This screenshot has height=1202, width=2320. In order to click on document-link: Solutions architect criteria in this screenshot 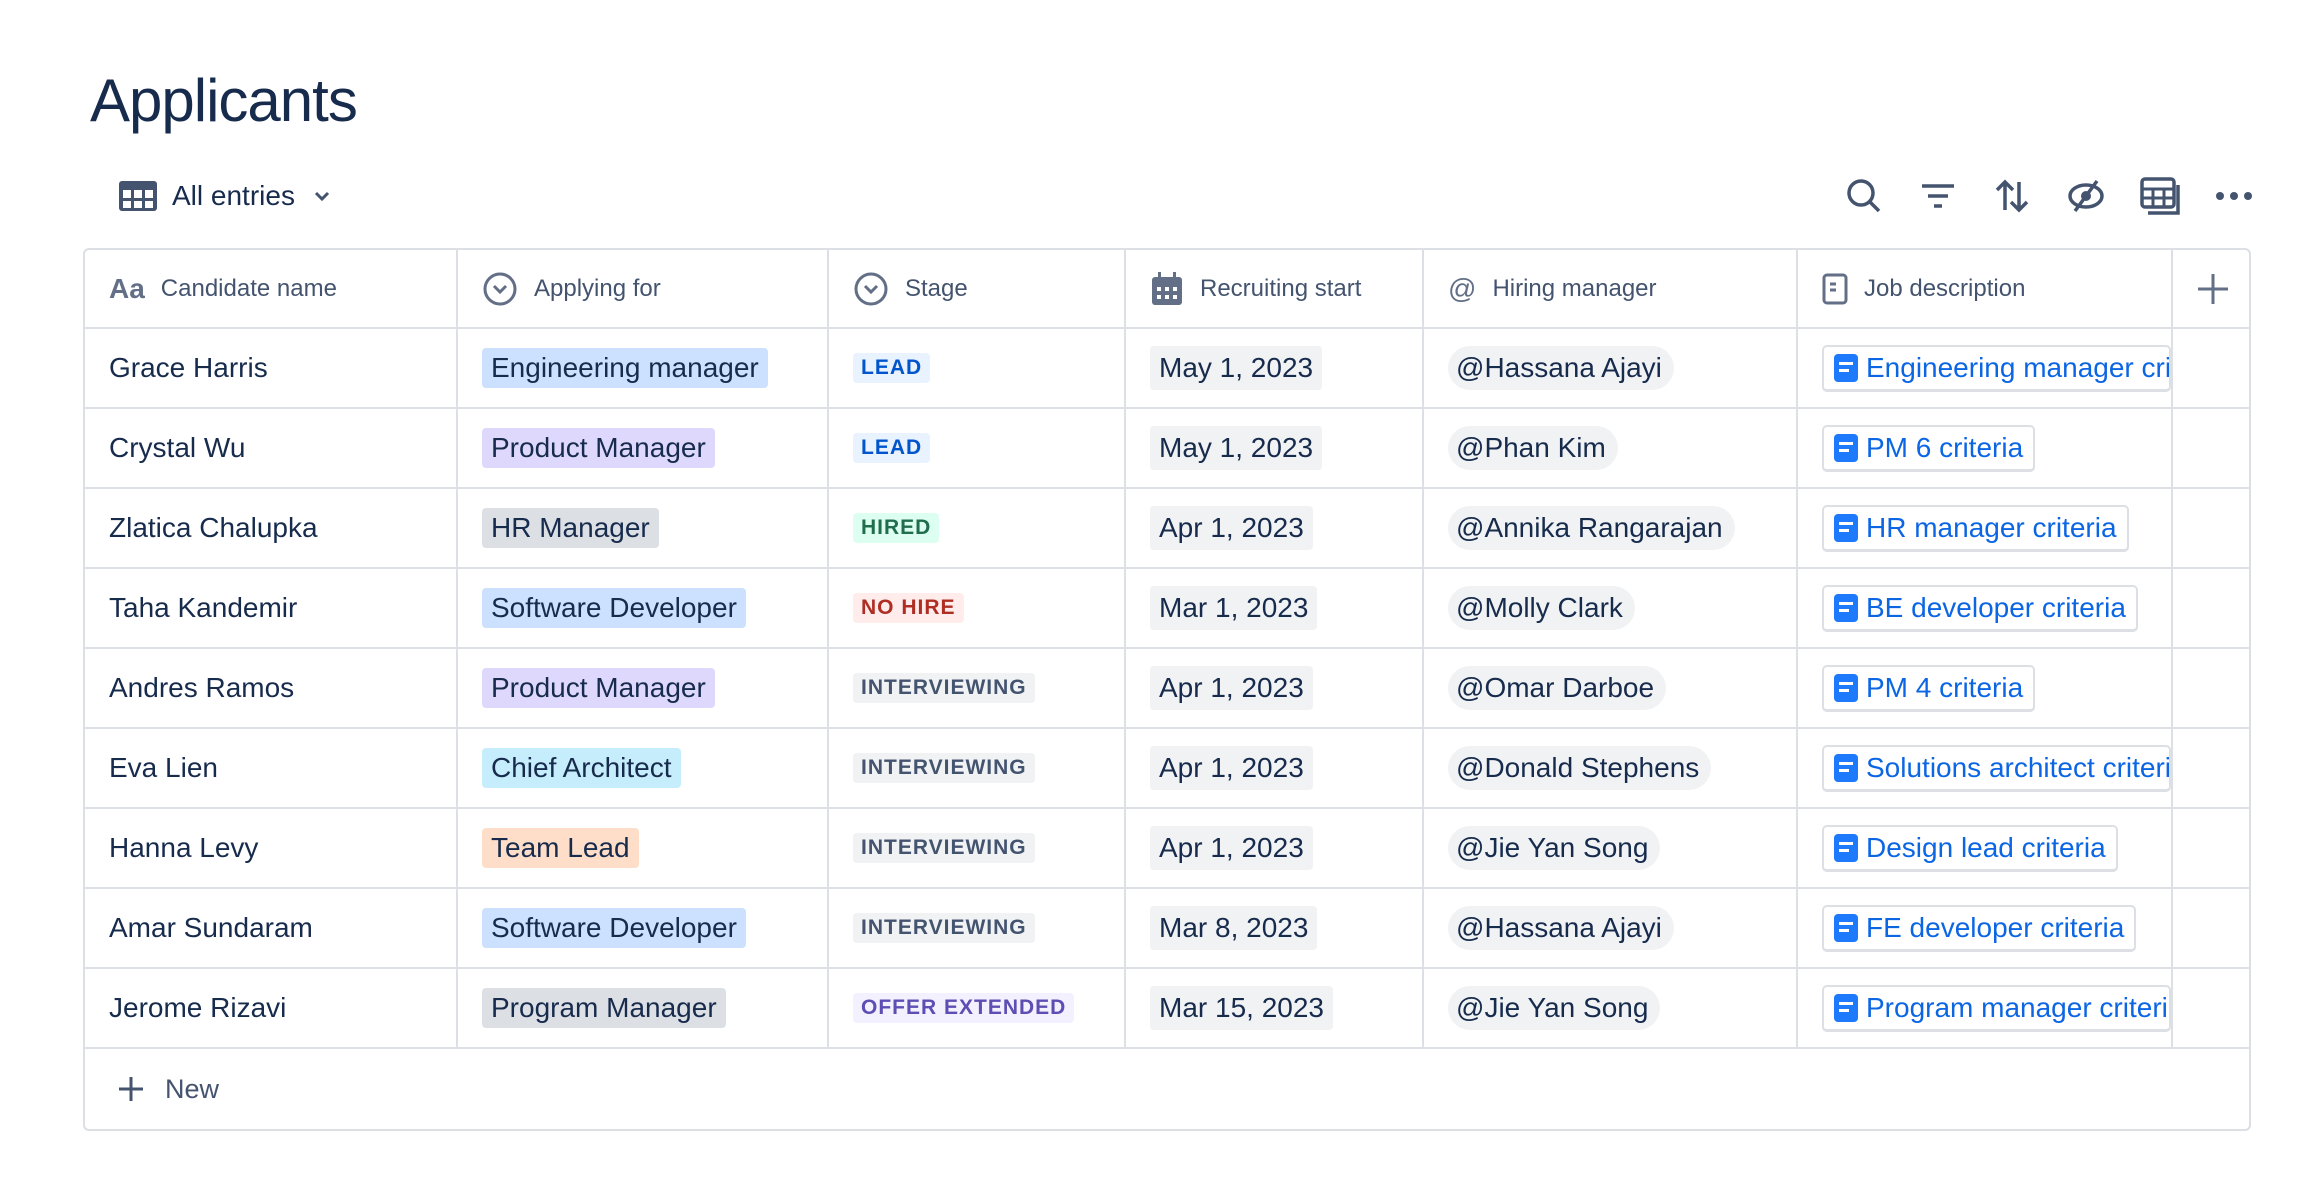, I will do `click(1996, 768)`.